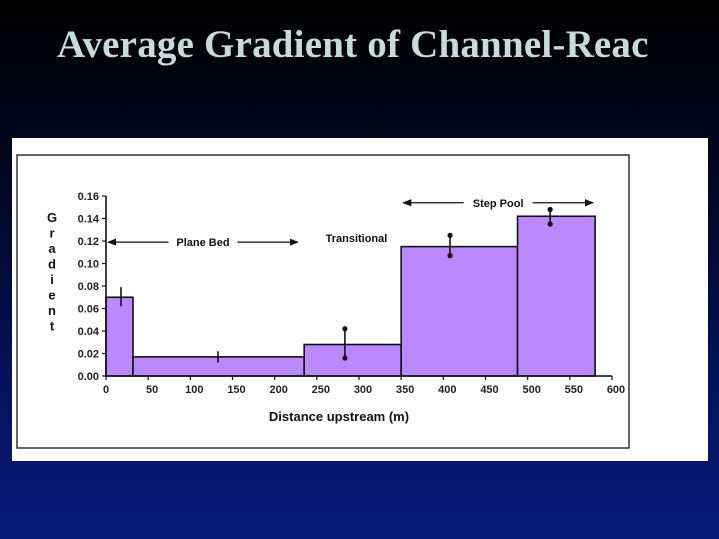 The height and width of the screenshot is (539, 719). I want to click on x-tick-label: 300, so click(363, 390).